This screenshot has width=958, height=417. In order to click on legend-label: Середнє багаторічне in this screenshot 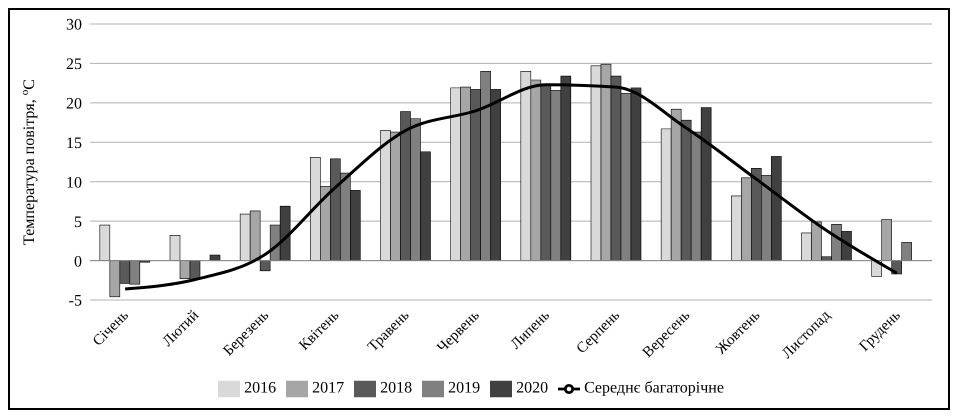, I will do `click(654, 388)`.